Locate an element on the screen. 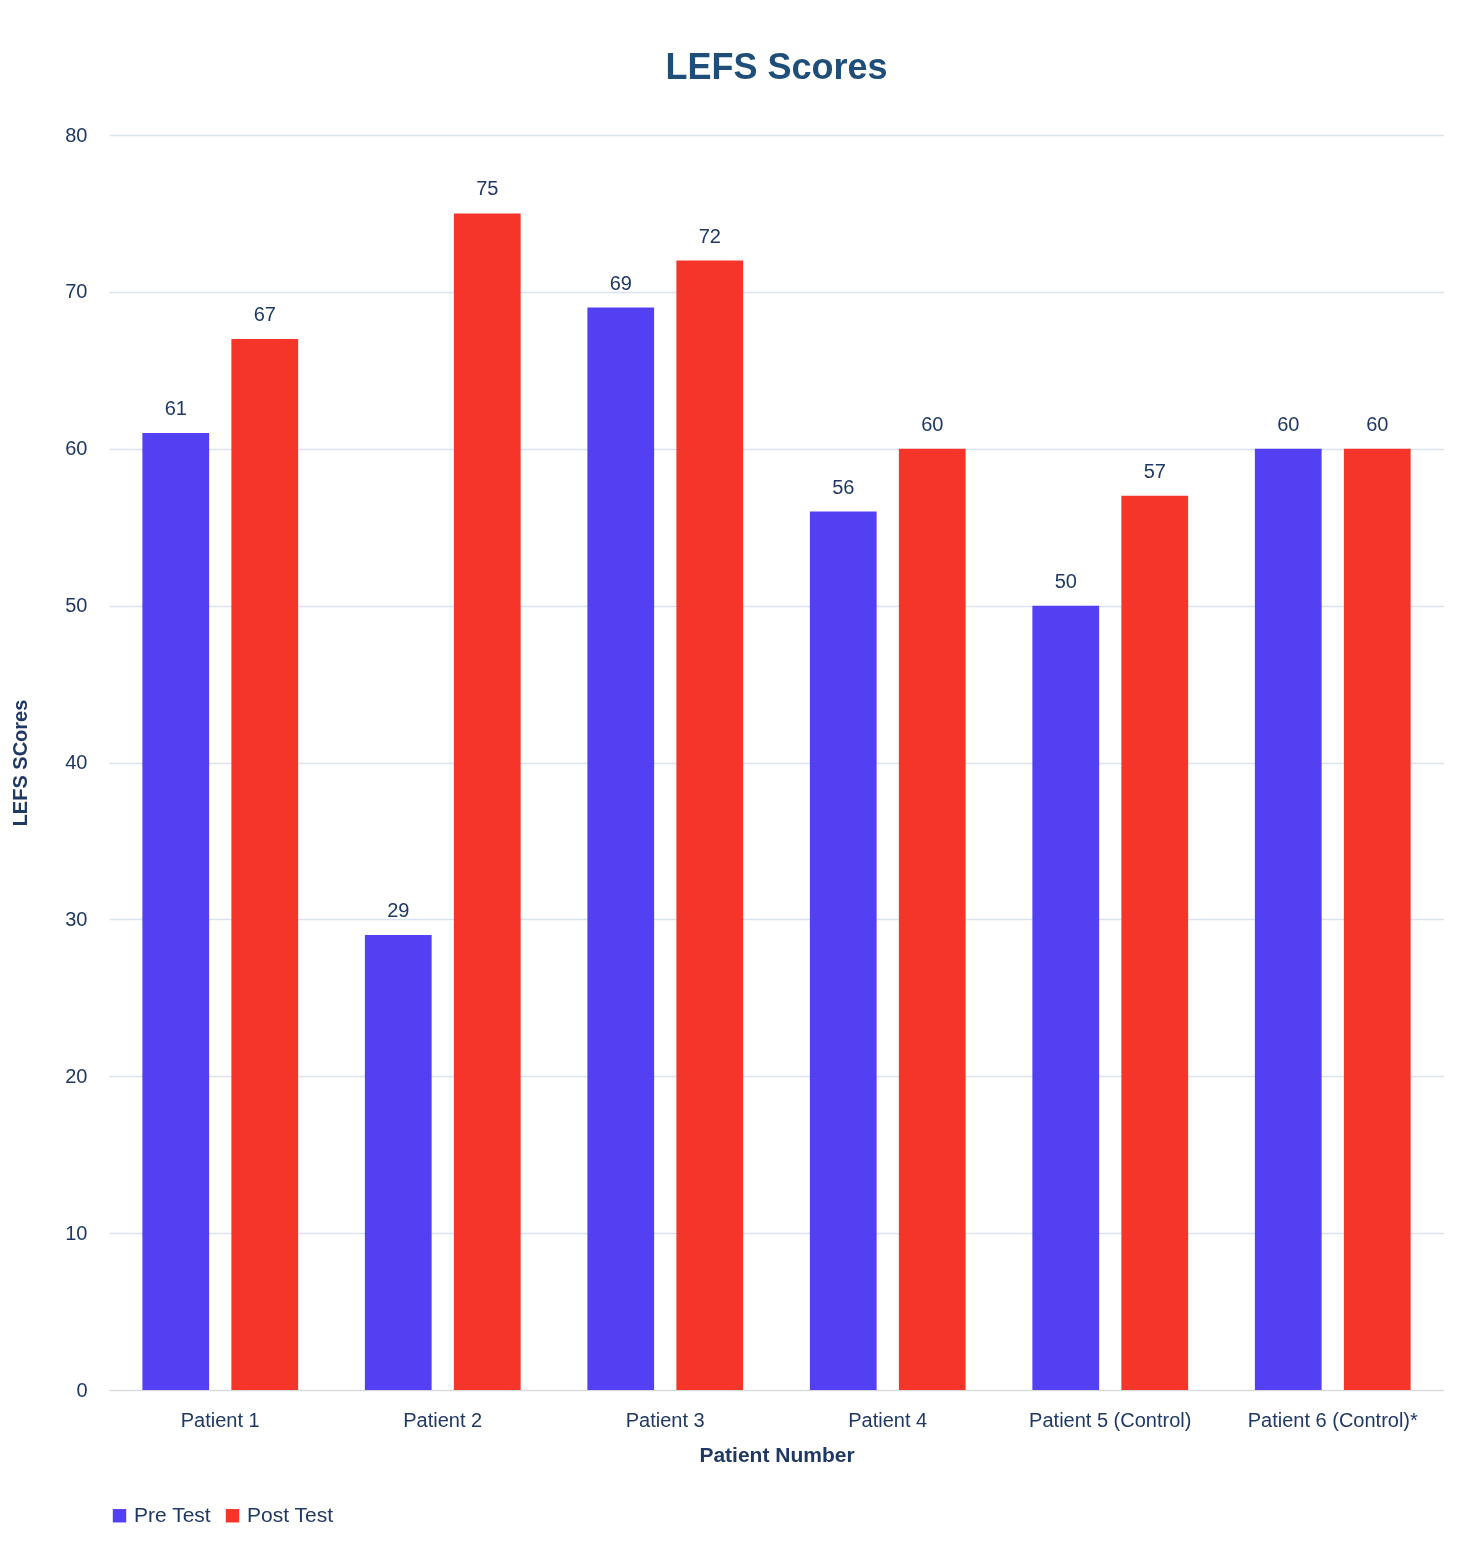 This screenshot has height=1547, width=1470. x-tick-label: Patient 6 (Control)* is located at coordinates (1333, 1419).